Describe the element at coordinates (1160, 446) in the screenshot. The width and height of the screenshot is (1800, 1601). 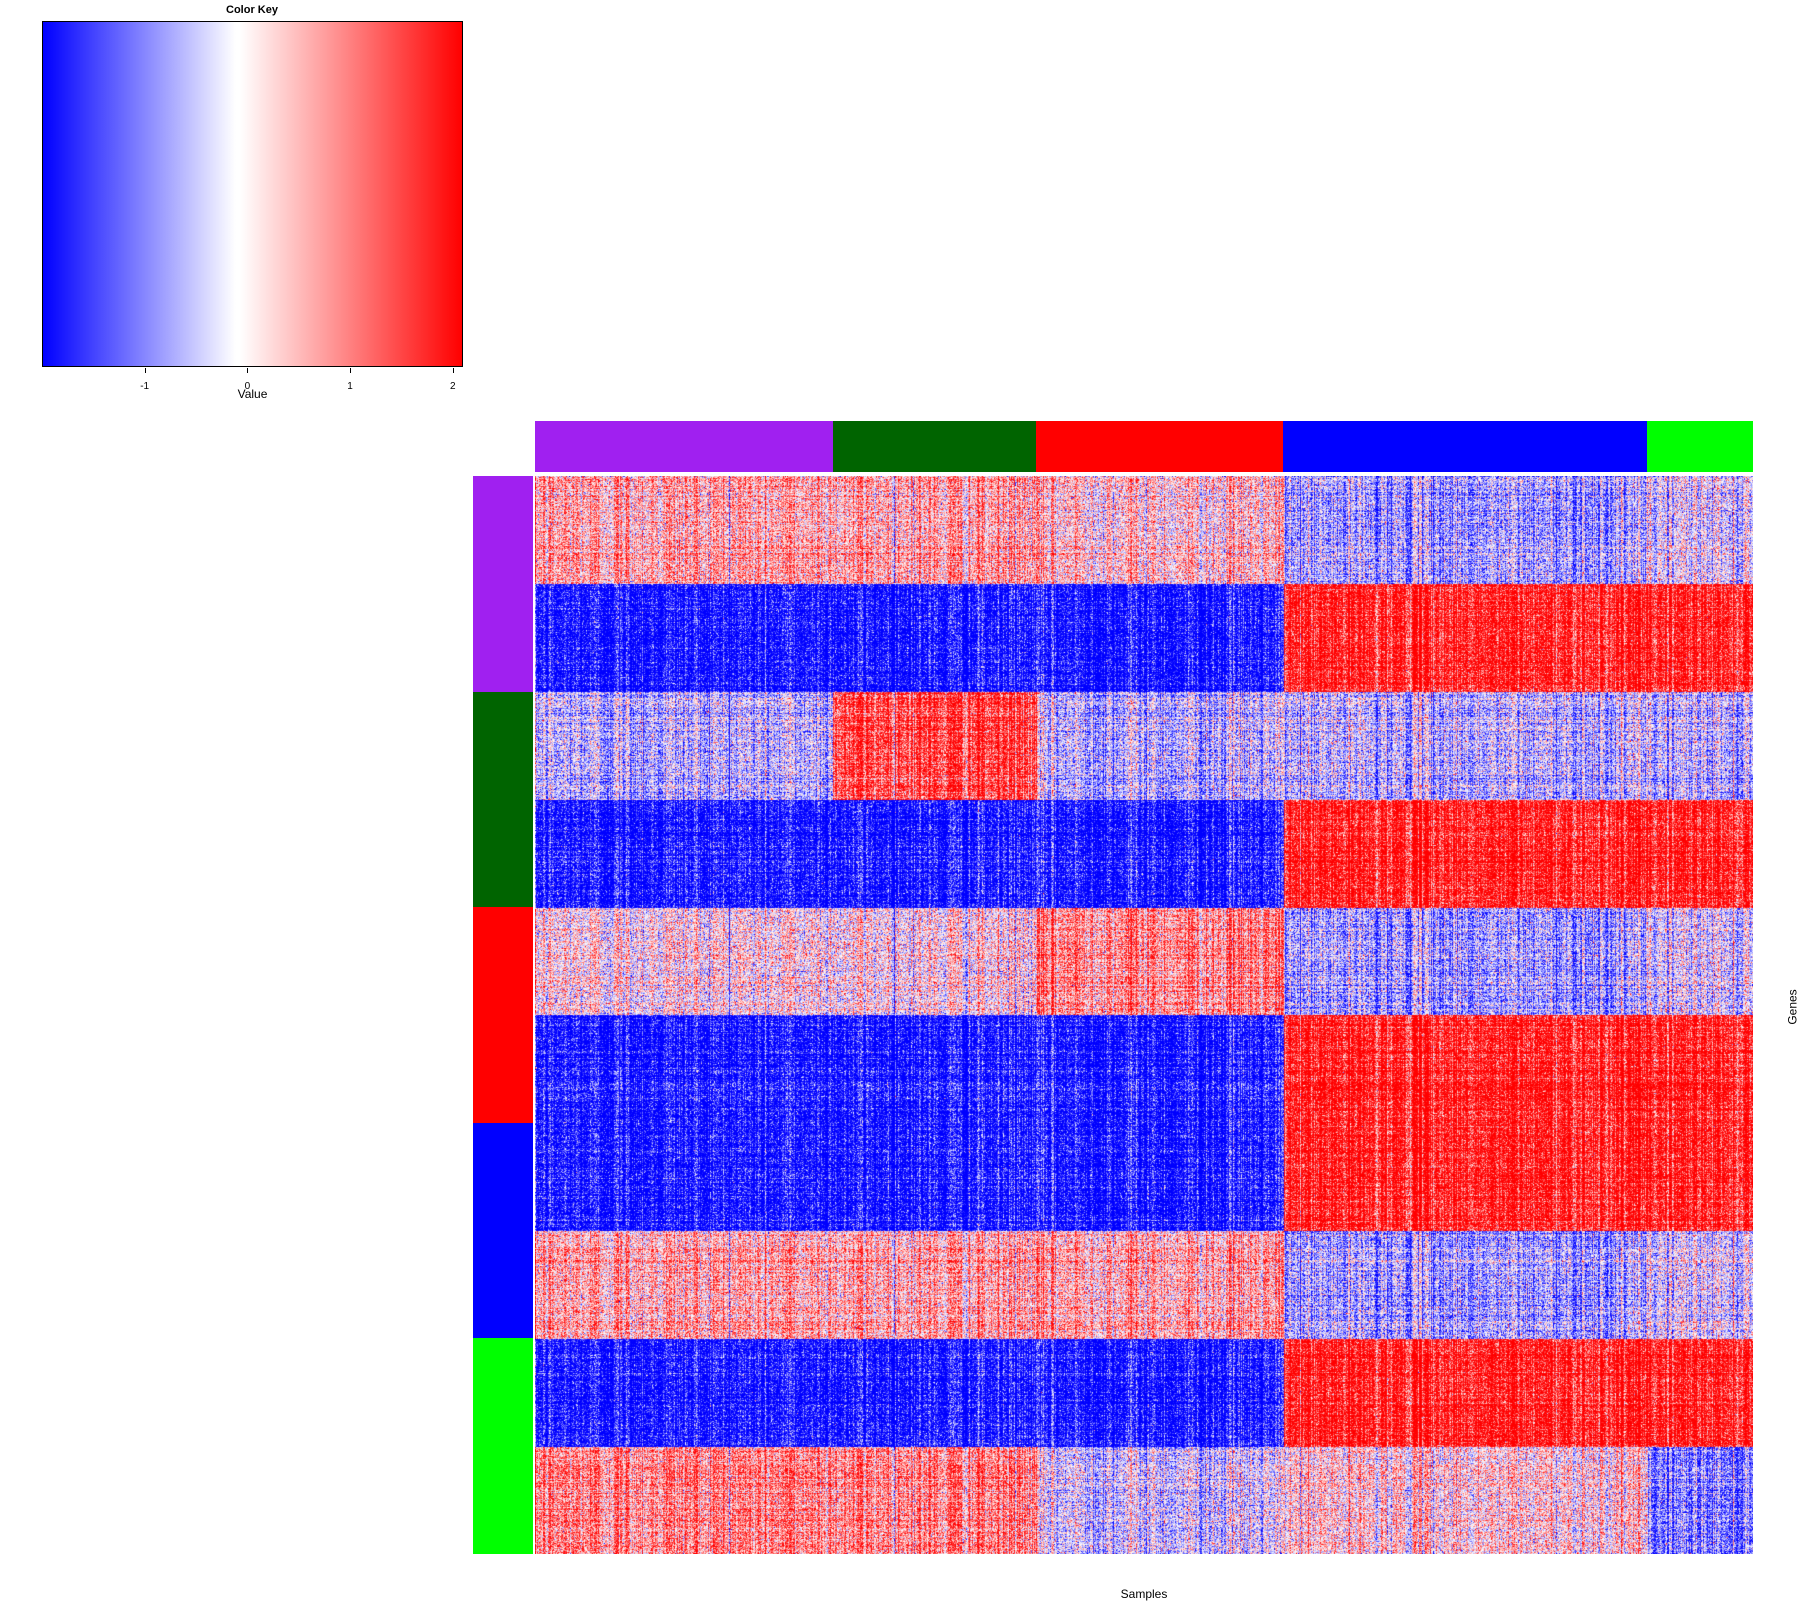
I see `column-group-red` at that location.